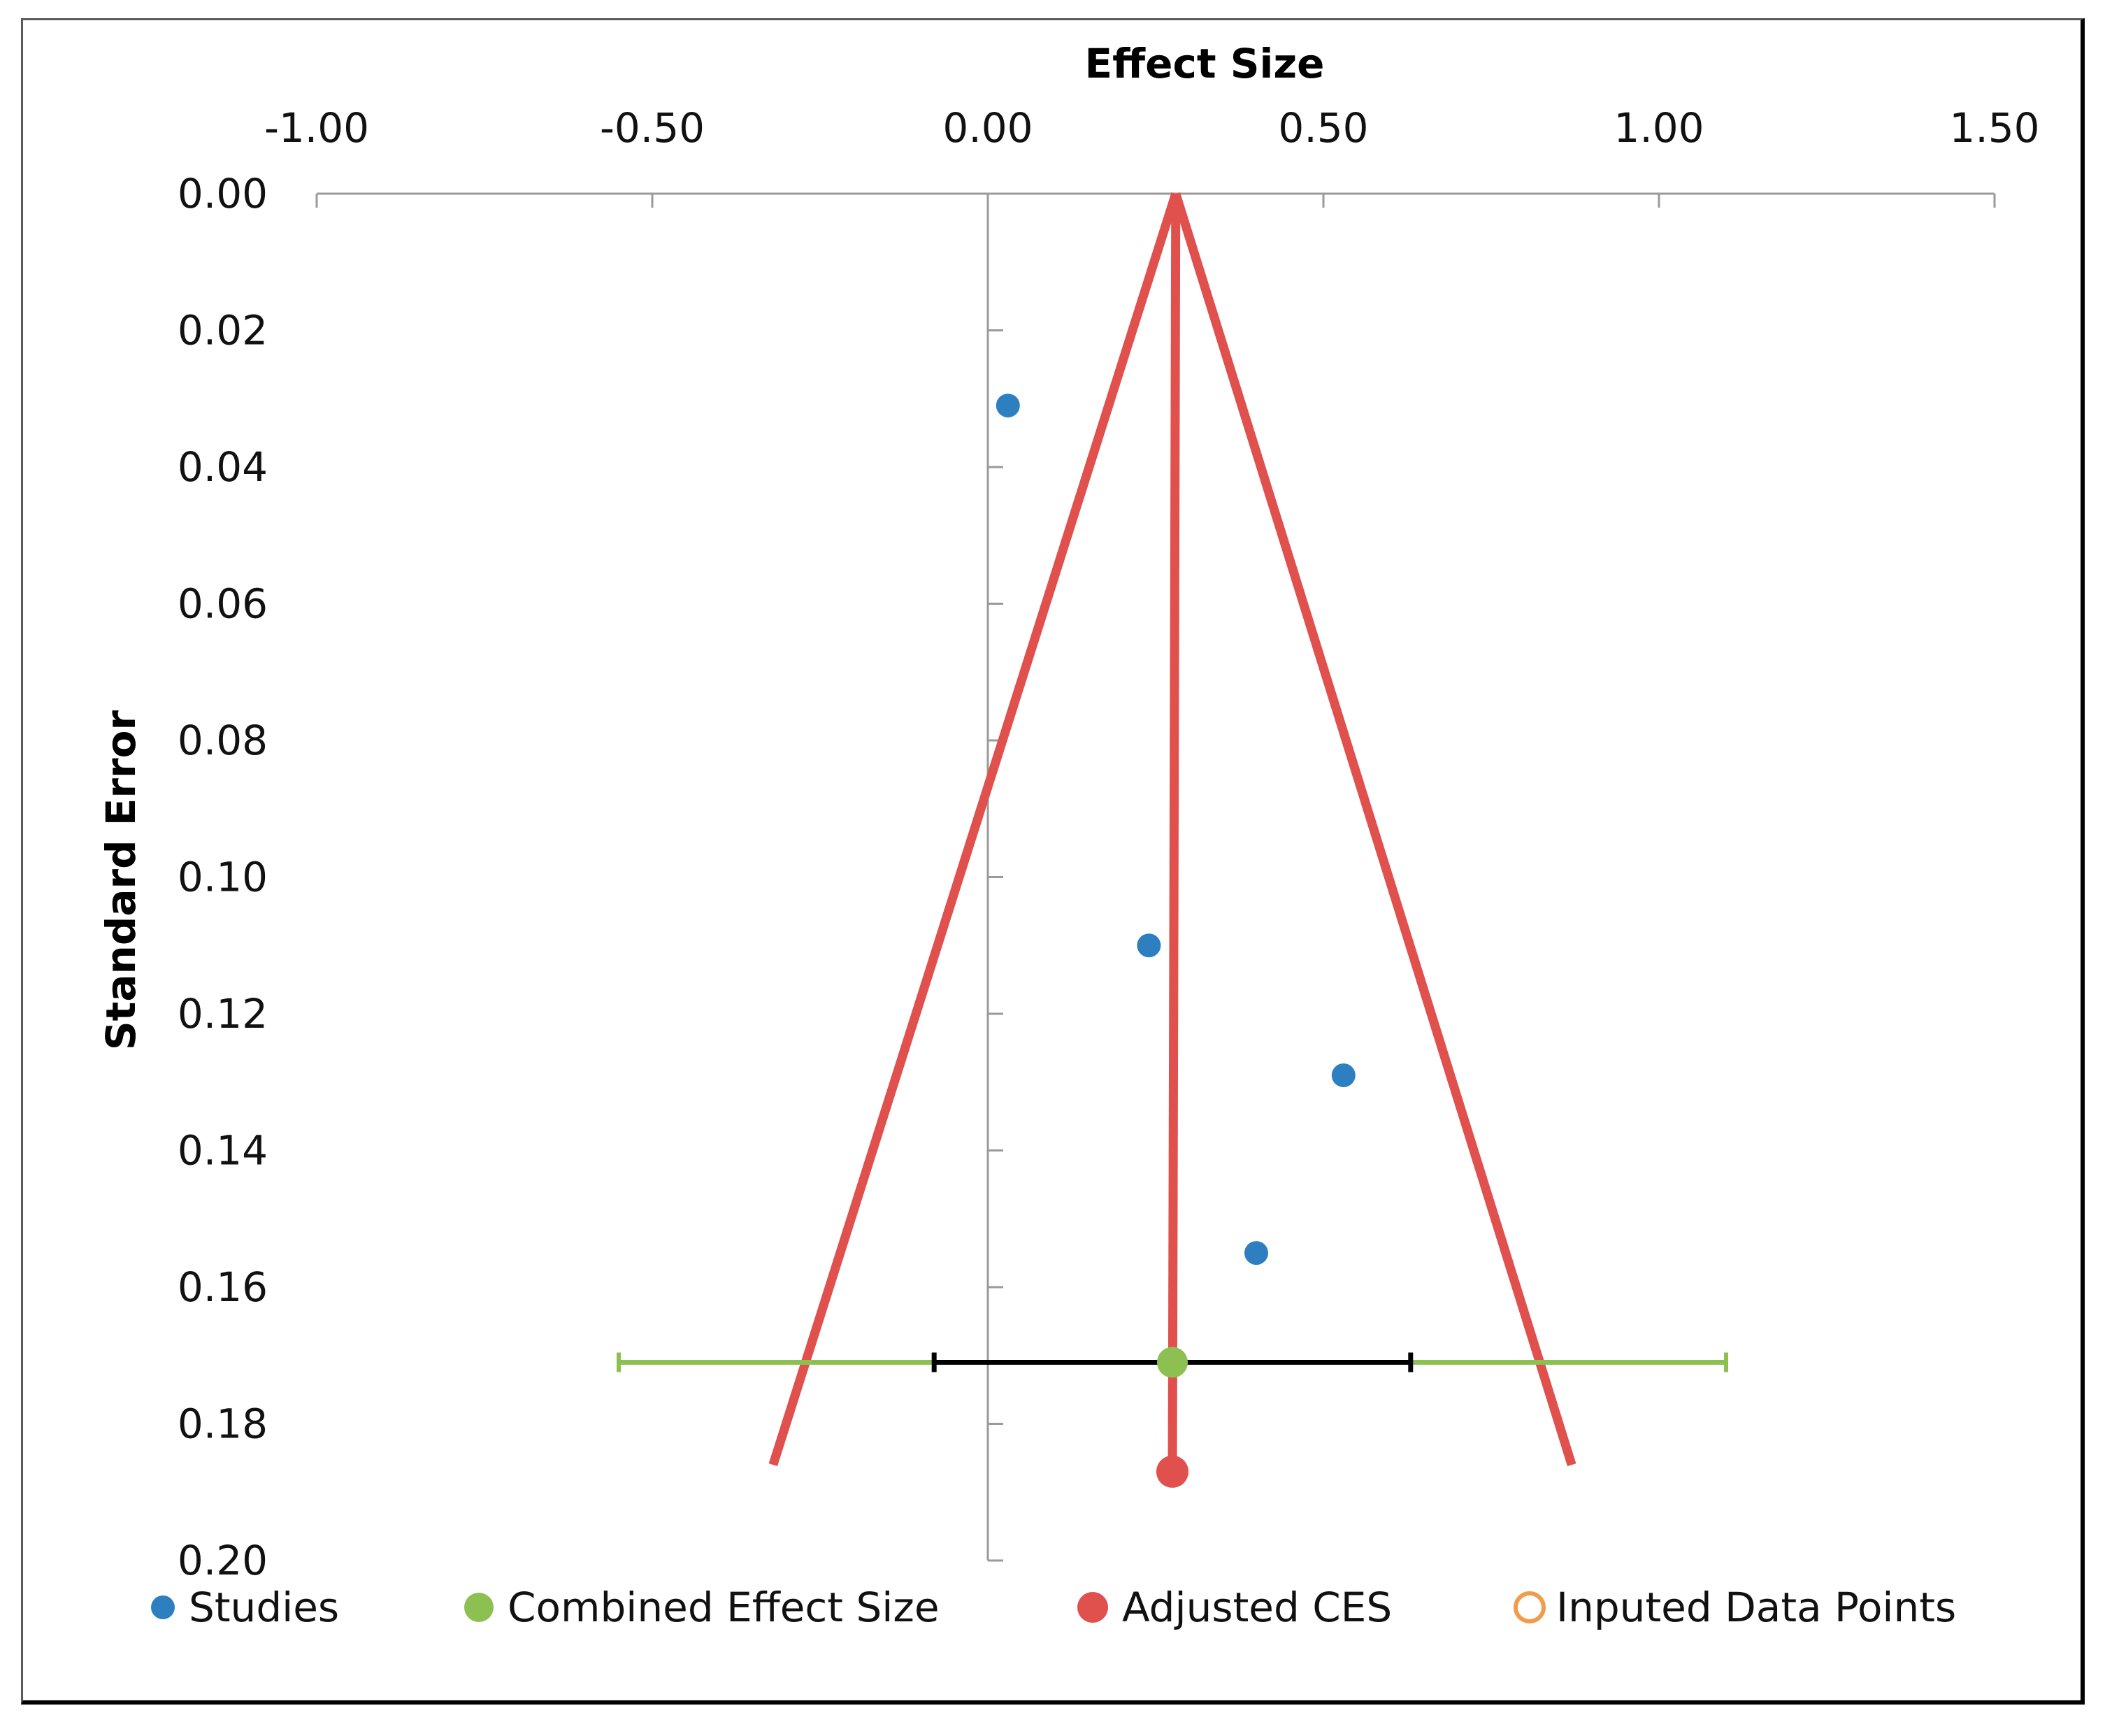 Image resolution: width=2105 pixels, height=1736 pixels. What do you see at coordinates (223, 877) in the screenshot?
I see `y-tick-label: 0.10` at bounding box center [223, 877].